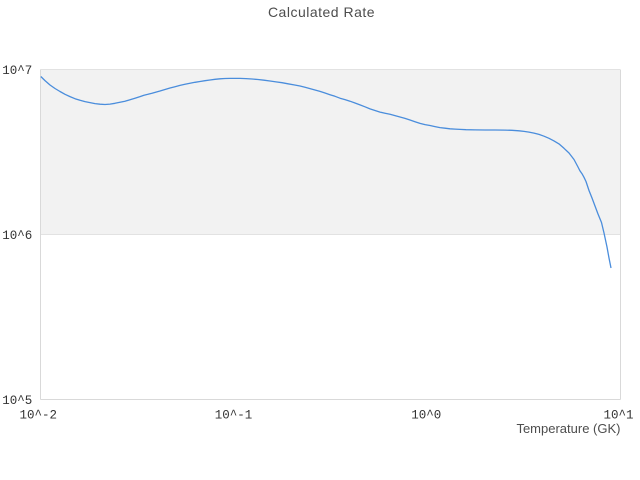 The width and height of the screenshot is (640, 480). Describe the element at coordinates (618, 415) in the screenshot. I see `svg-text: 10^1` at that location.